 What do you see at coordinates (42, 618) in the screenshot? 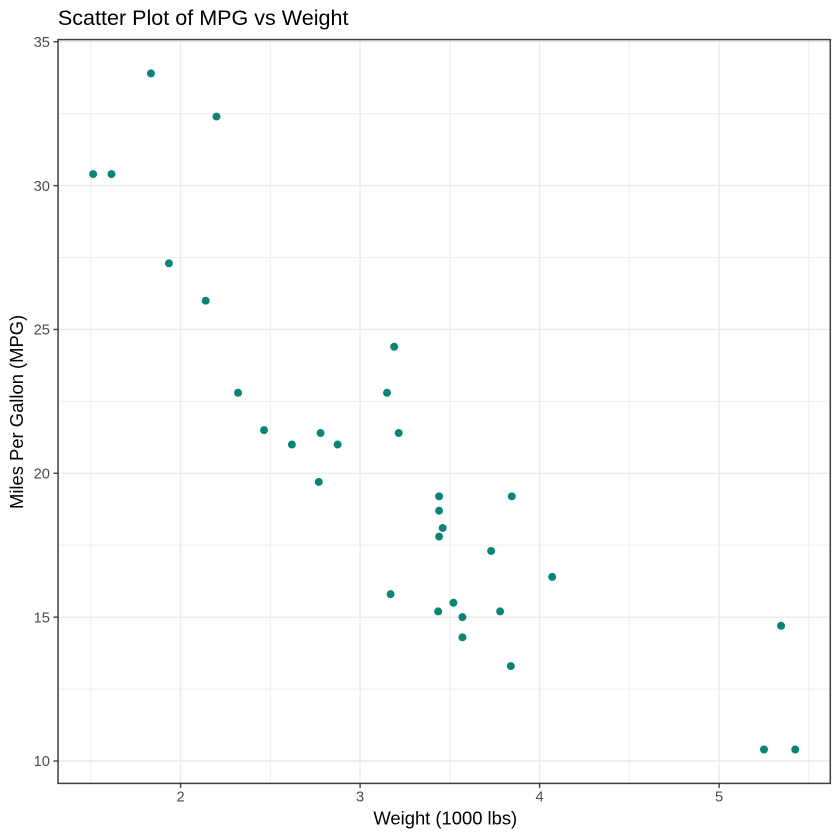
I see `svg-text: 15` at bounding box center [42, 618].